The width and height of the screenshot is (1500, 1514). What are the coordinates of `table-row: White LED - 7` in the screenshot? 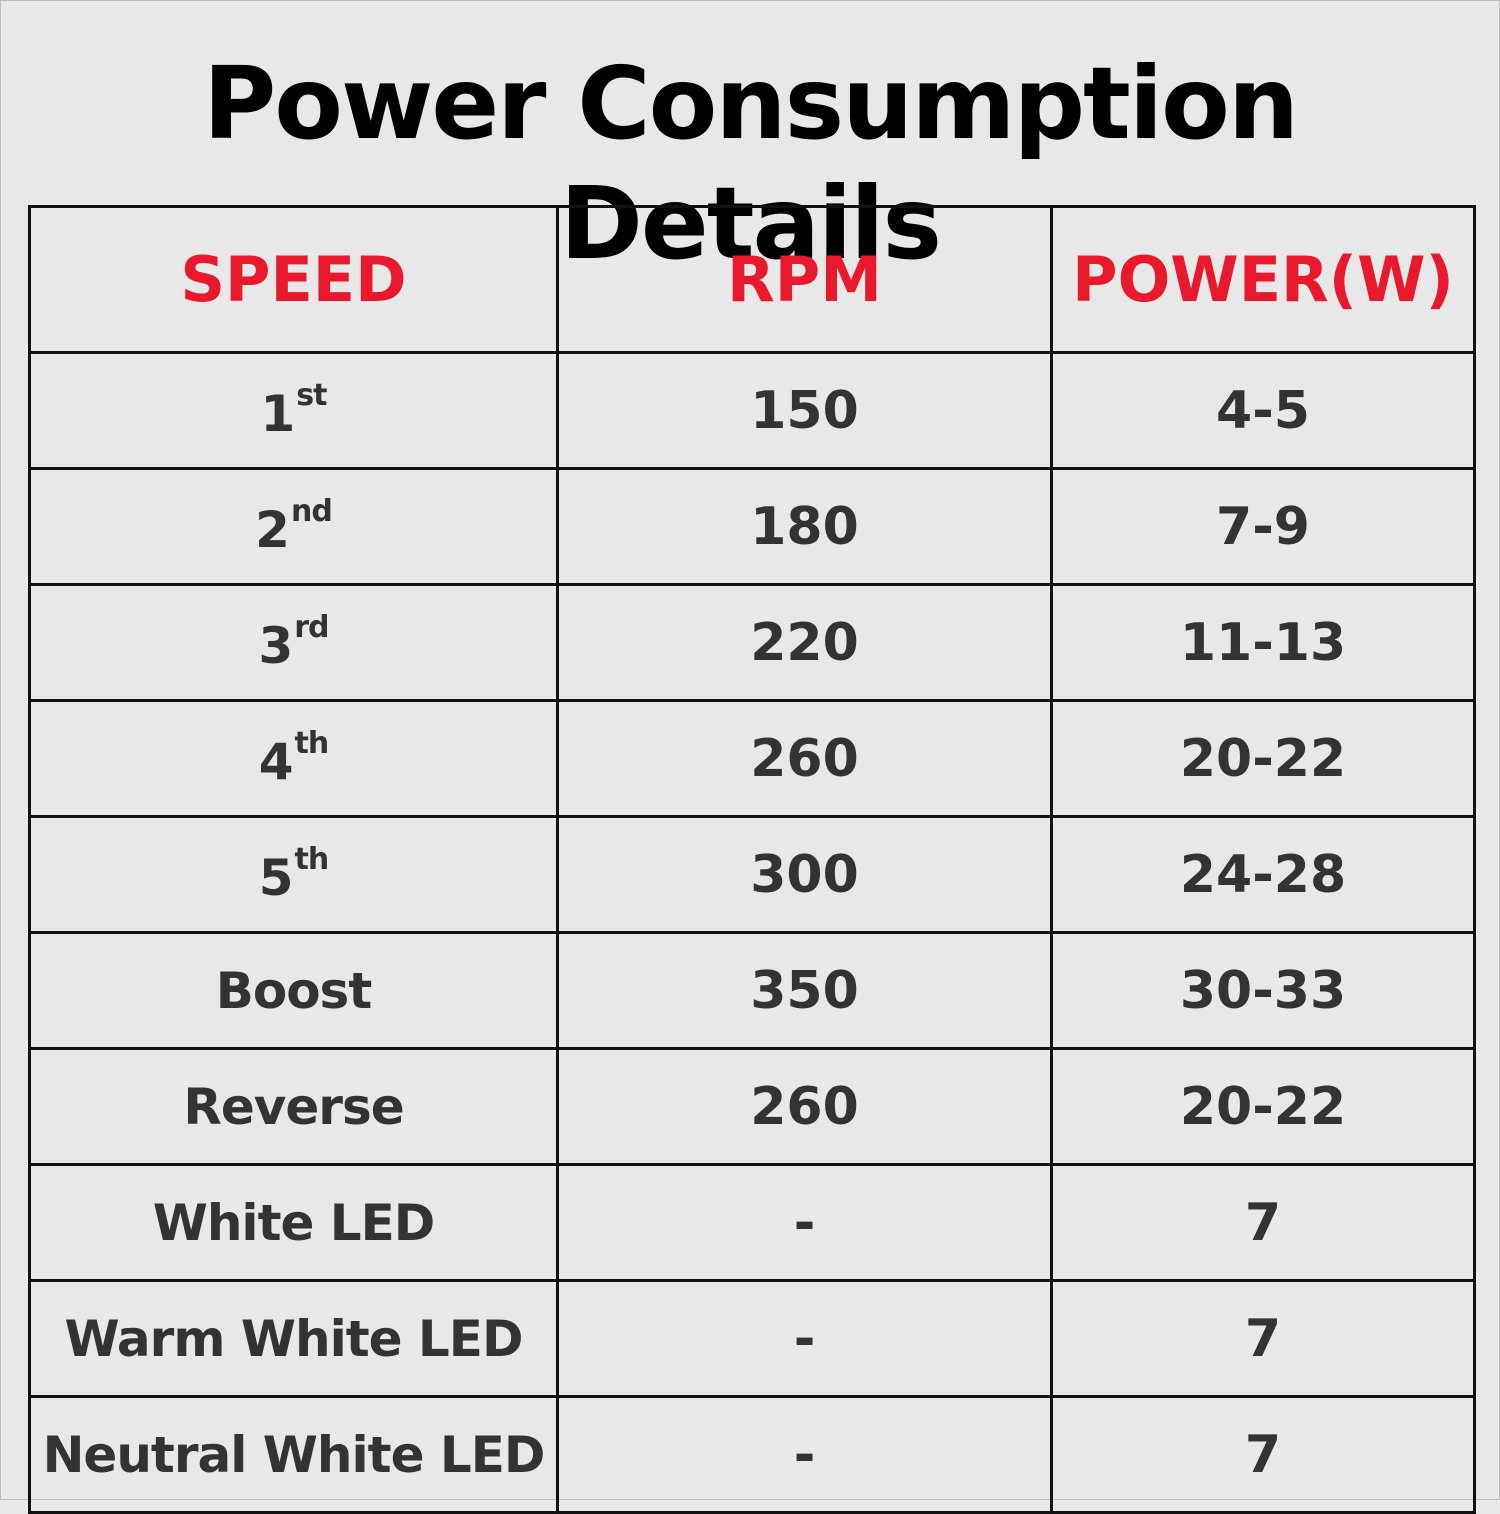 It's located at (752, 1222).